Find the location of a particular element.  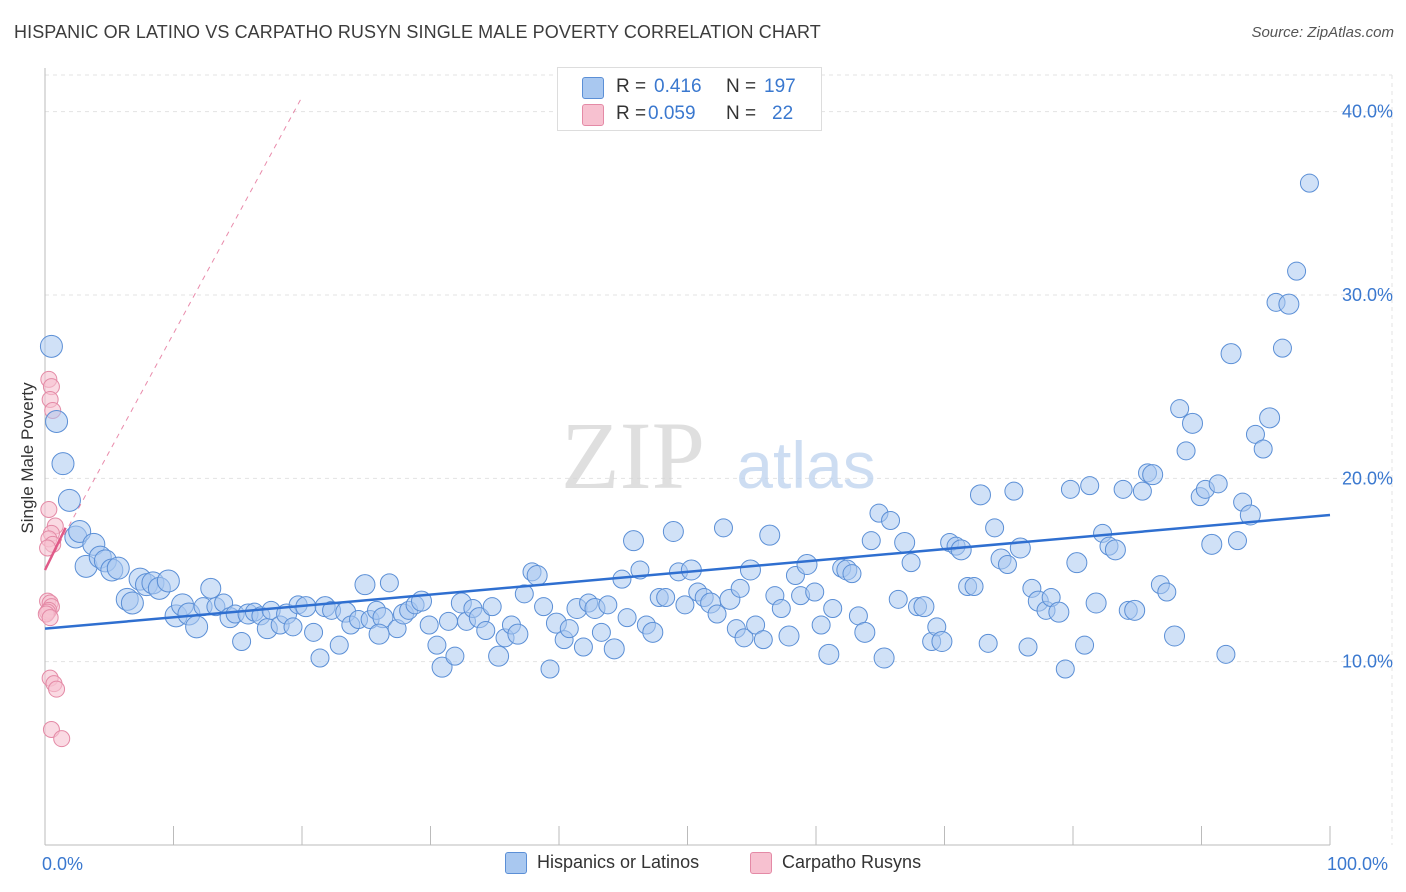

y-tick-label: 30.0% is located at coordinates (1367, 295).